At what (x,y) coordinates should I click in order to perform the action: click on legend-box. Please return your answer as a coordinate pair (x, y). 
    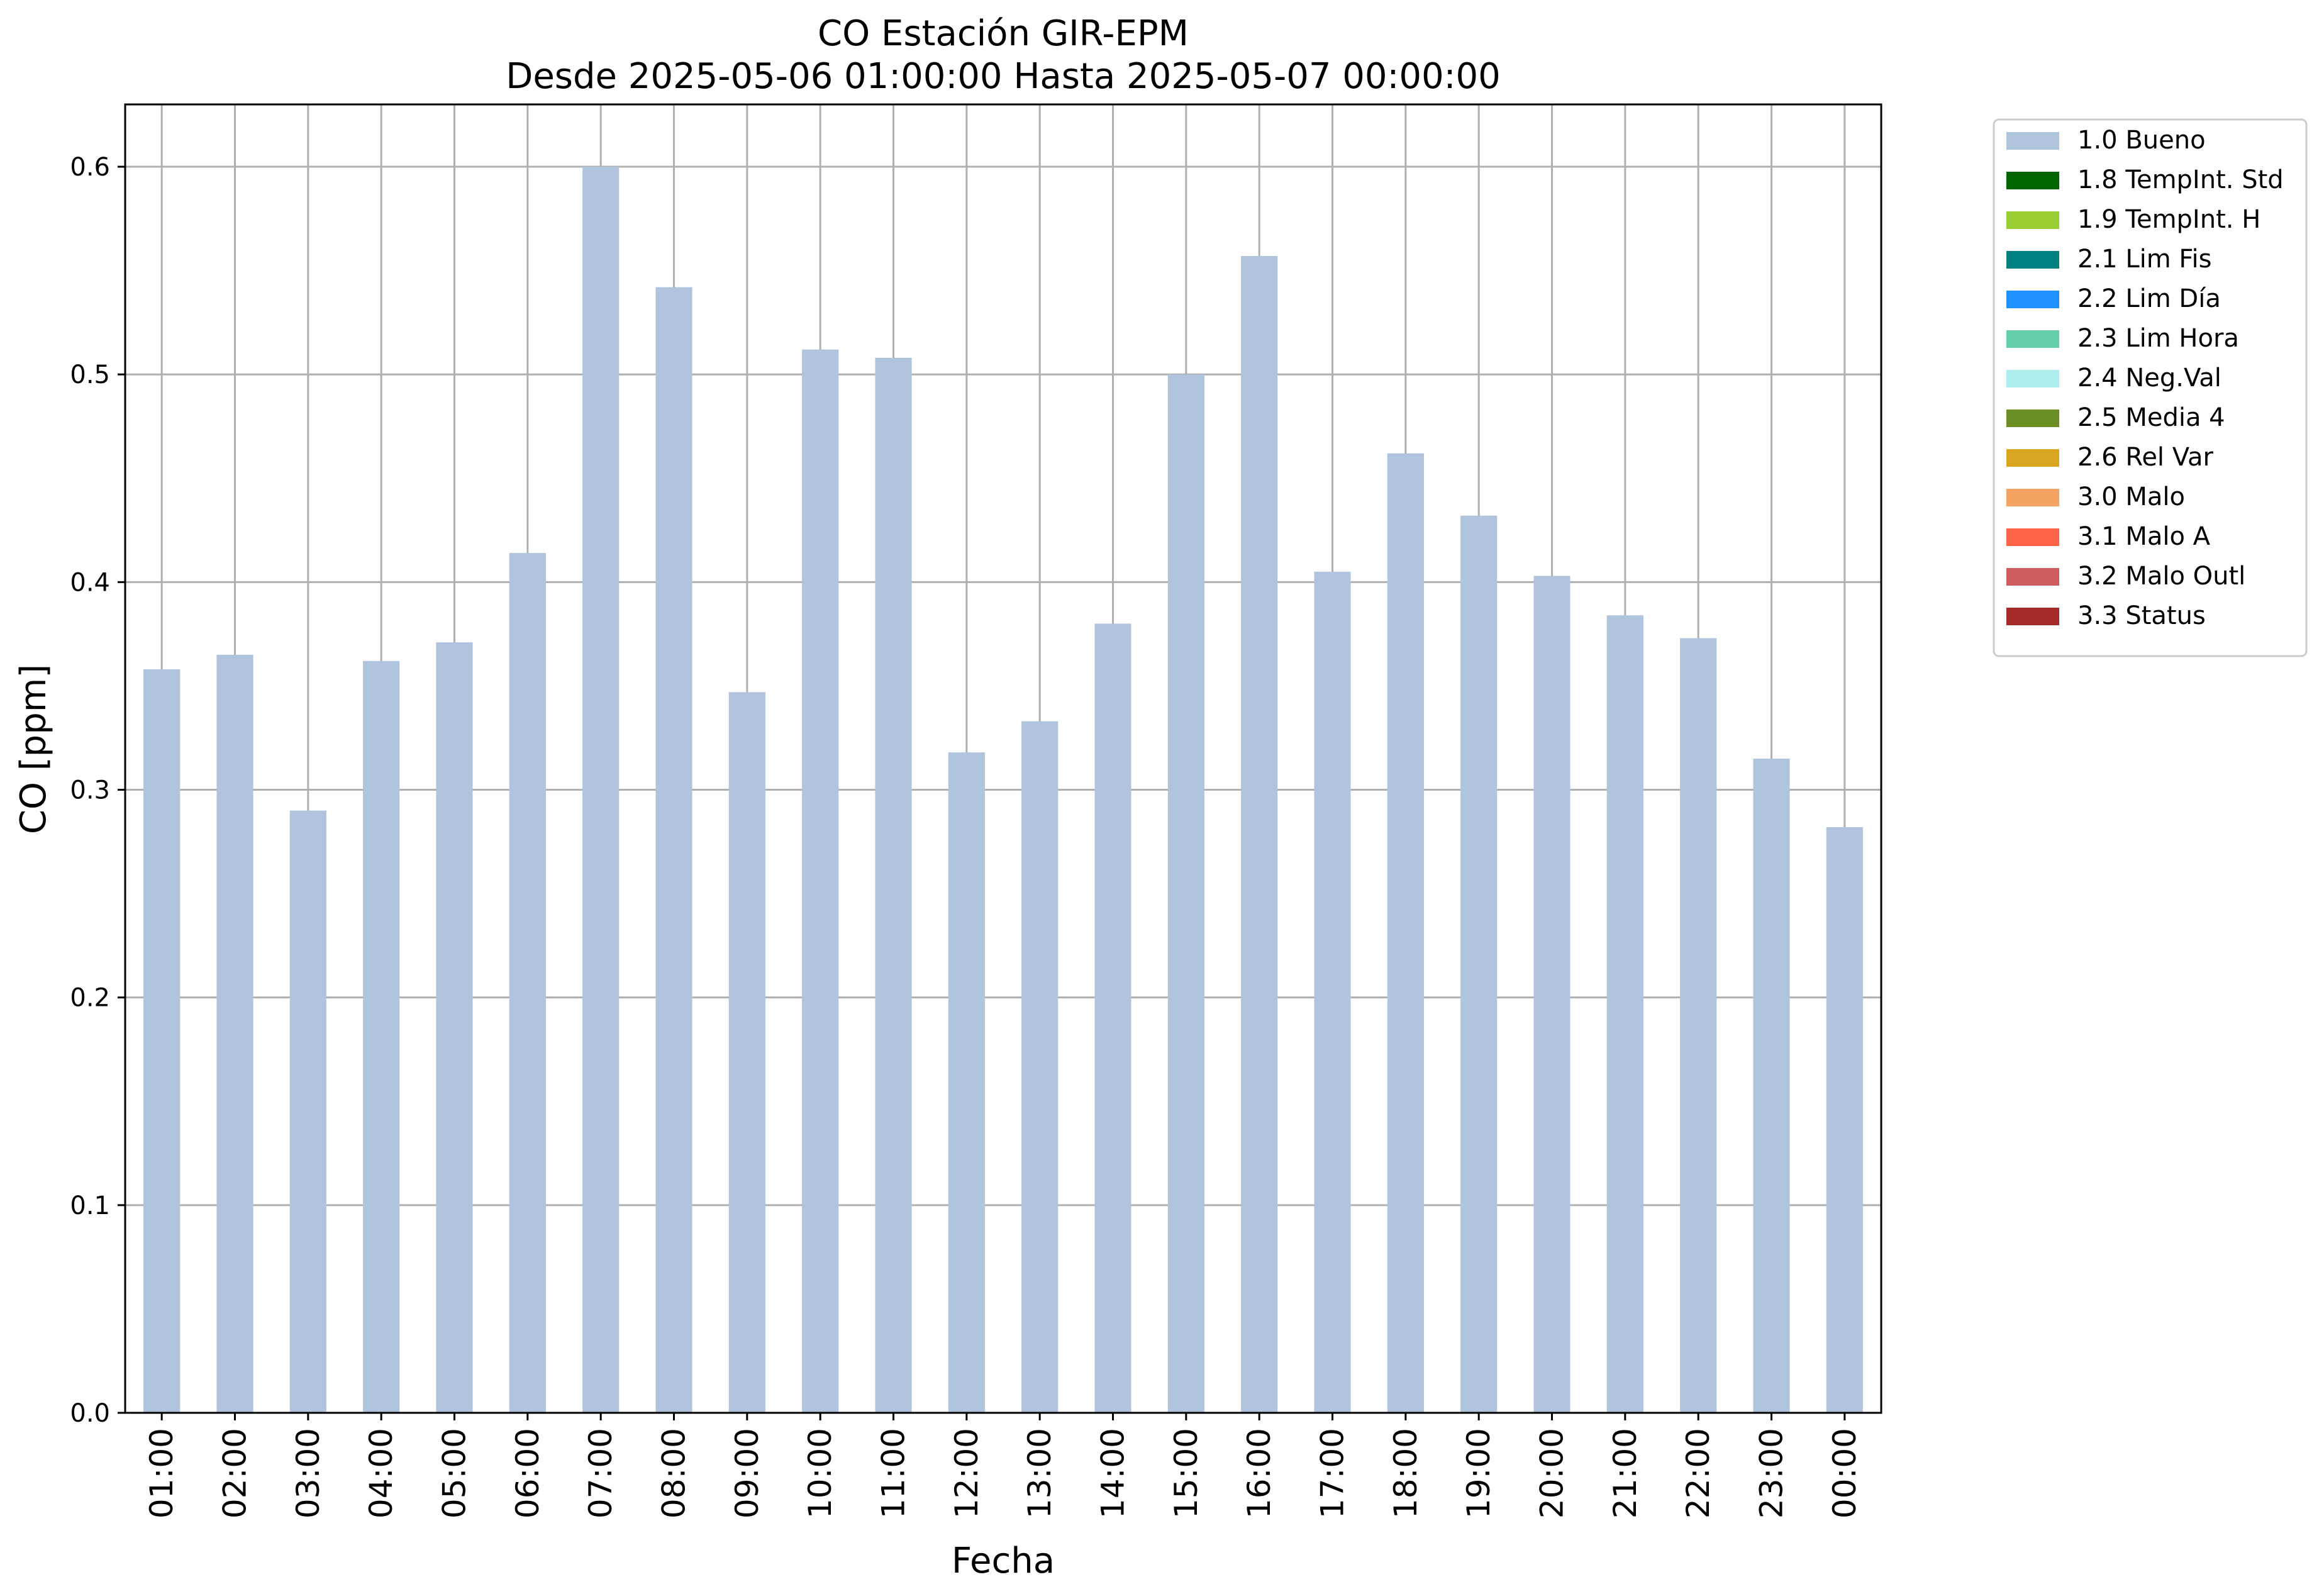
    Looking at the image, I should click on (2150, 387).